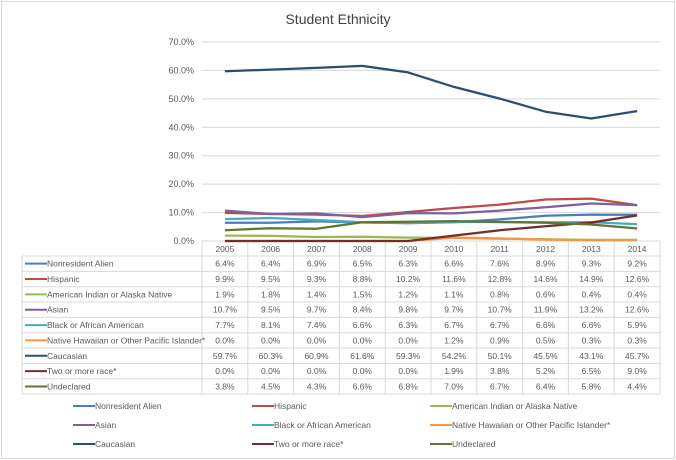 Image resolution: width=676 pixels, height=460 pixels. I want to click on data-label: 9.9%, so click(225, 279).